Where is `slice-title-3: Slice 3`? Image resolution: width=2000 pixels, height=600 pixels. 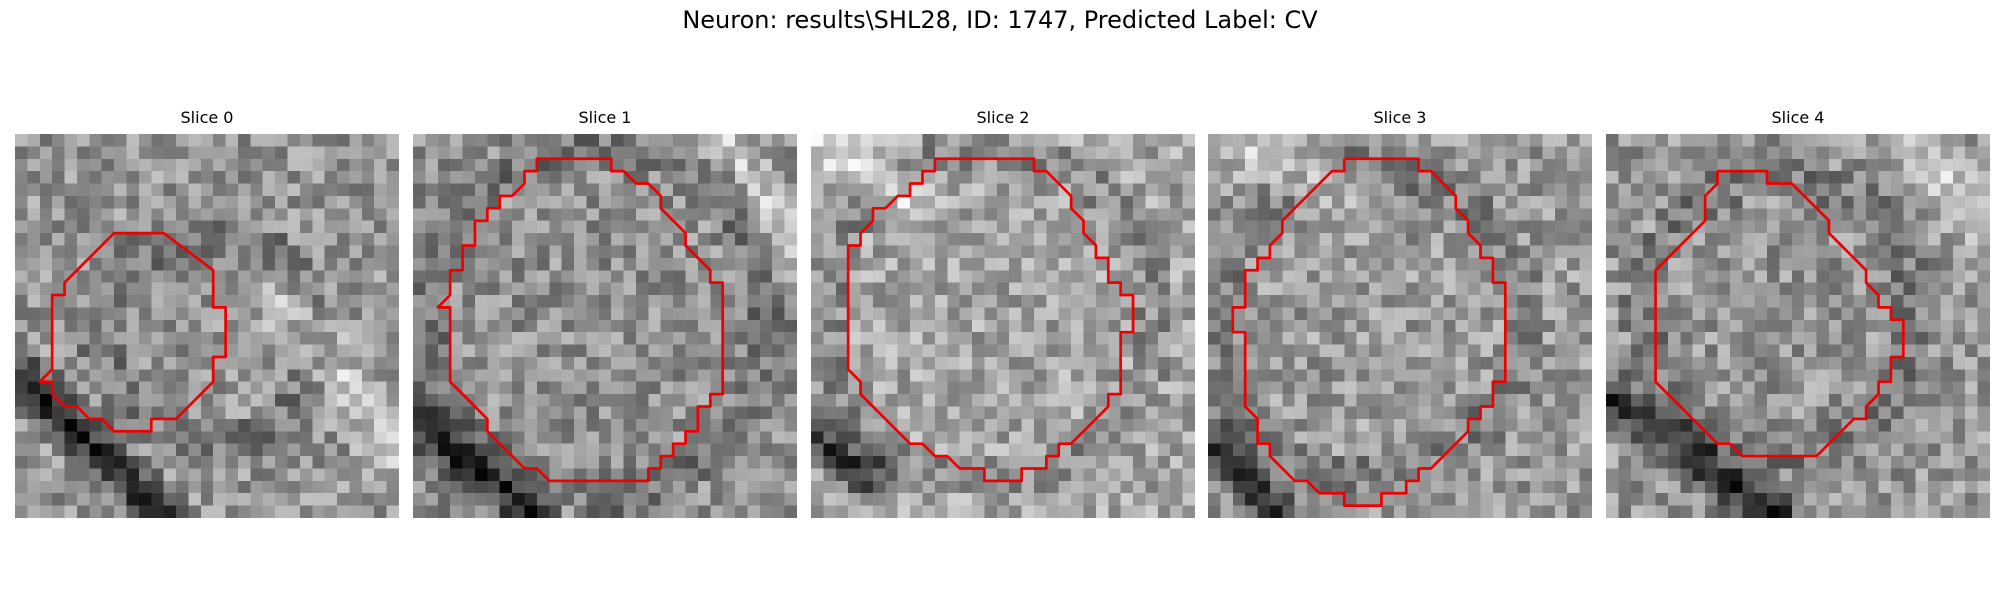
slice-title-3: Slice 3 is located at coordinates (1400, 117).